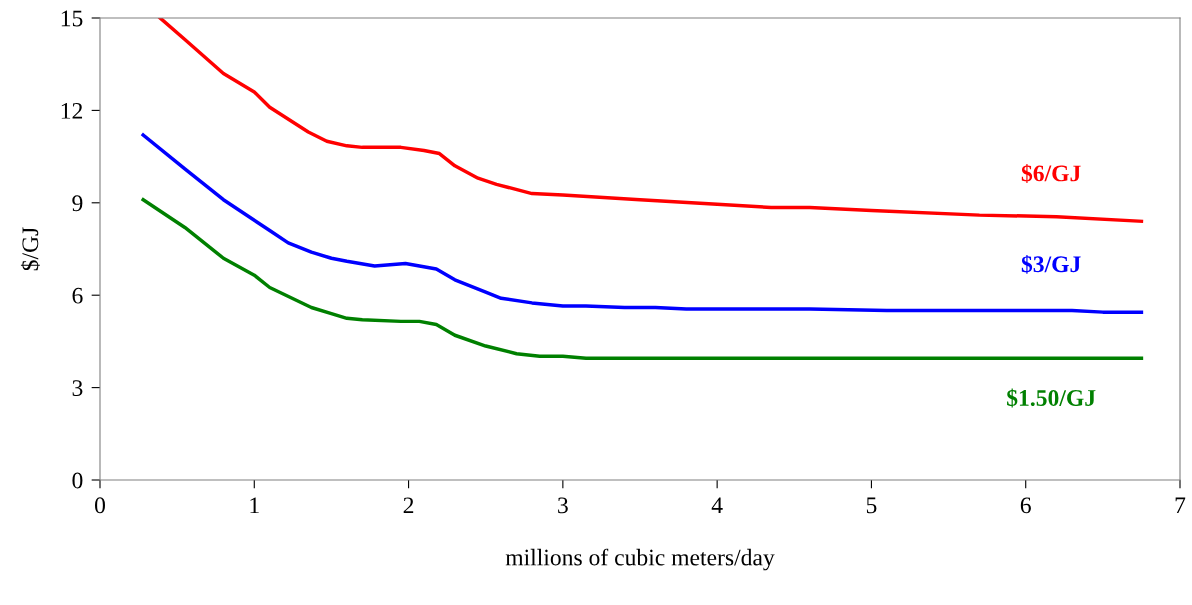 This screenshot has width=1192, height=605. What do you see at coordinates (77, 203) in the screenshot?
I see `y-tick-label: 9` at bounding box center [77, 203].